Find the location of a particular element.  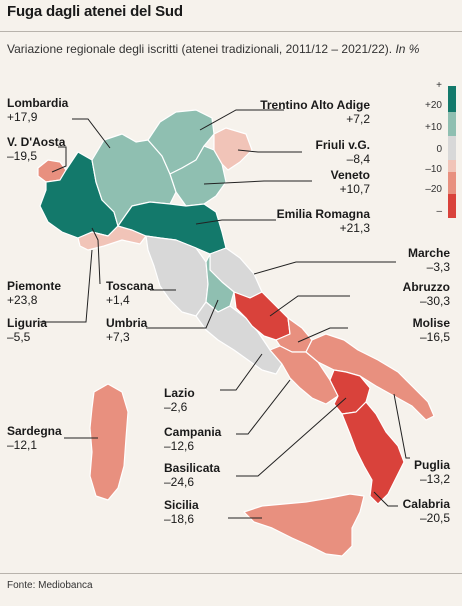

label-trentino-alto-adige: Trentino Alto Adige +7,2 is located at coordinates (315, 112).